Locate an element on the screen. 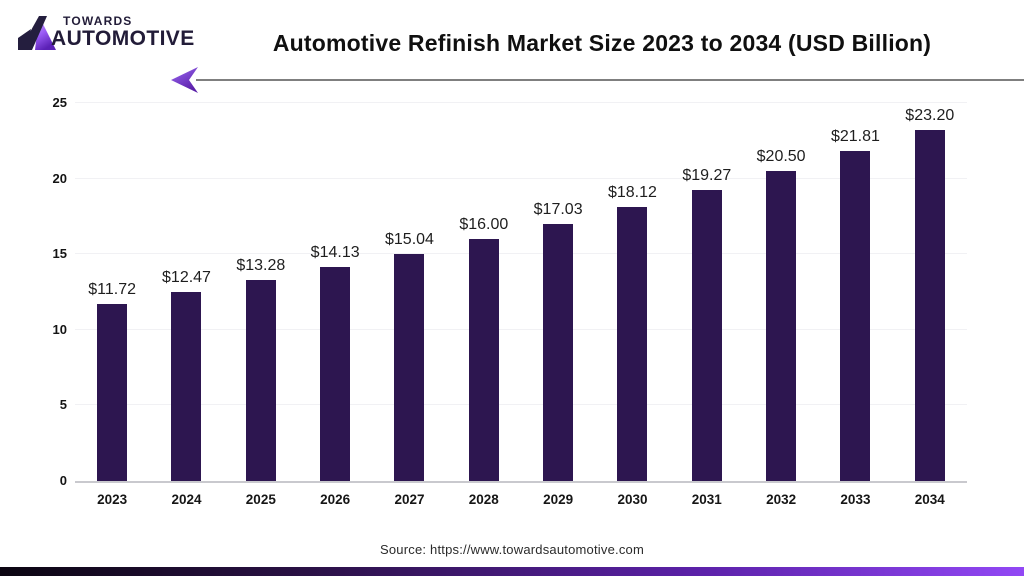  bar-value-label: $17.03 is located at coordinates (558, 209).